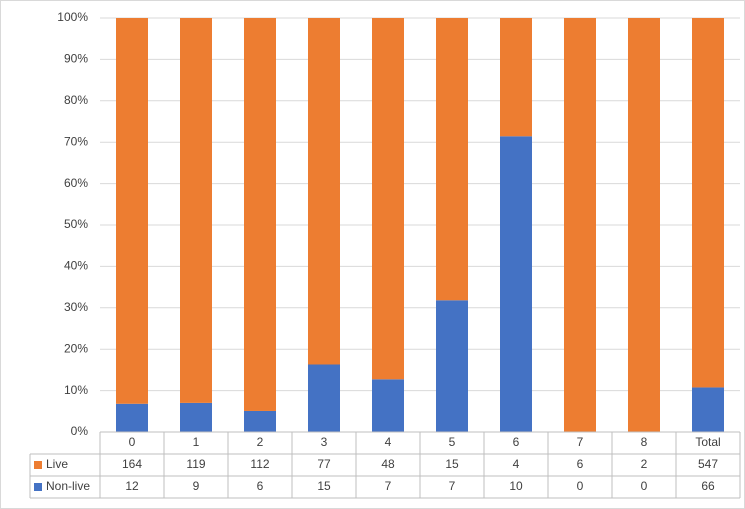 The height and width of the screenshot is (509, 745). What do you see at coordinates (516, 464) in the screenshot?
I see `table-value: 4` at bounding box center [516, 464].